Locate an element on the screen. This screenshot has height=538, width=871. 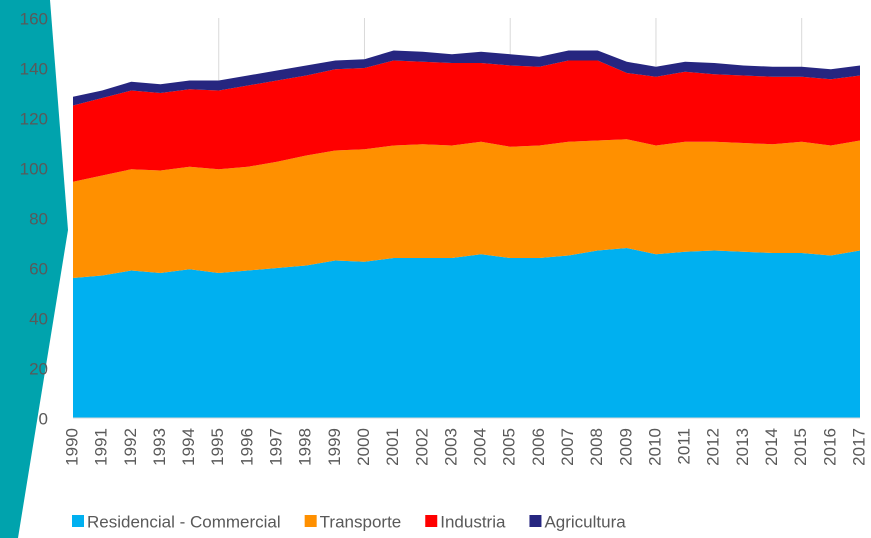
x-tick-label: 1999 is located at coordinates (334, 447).